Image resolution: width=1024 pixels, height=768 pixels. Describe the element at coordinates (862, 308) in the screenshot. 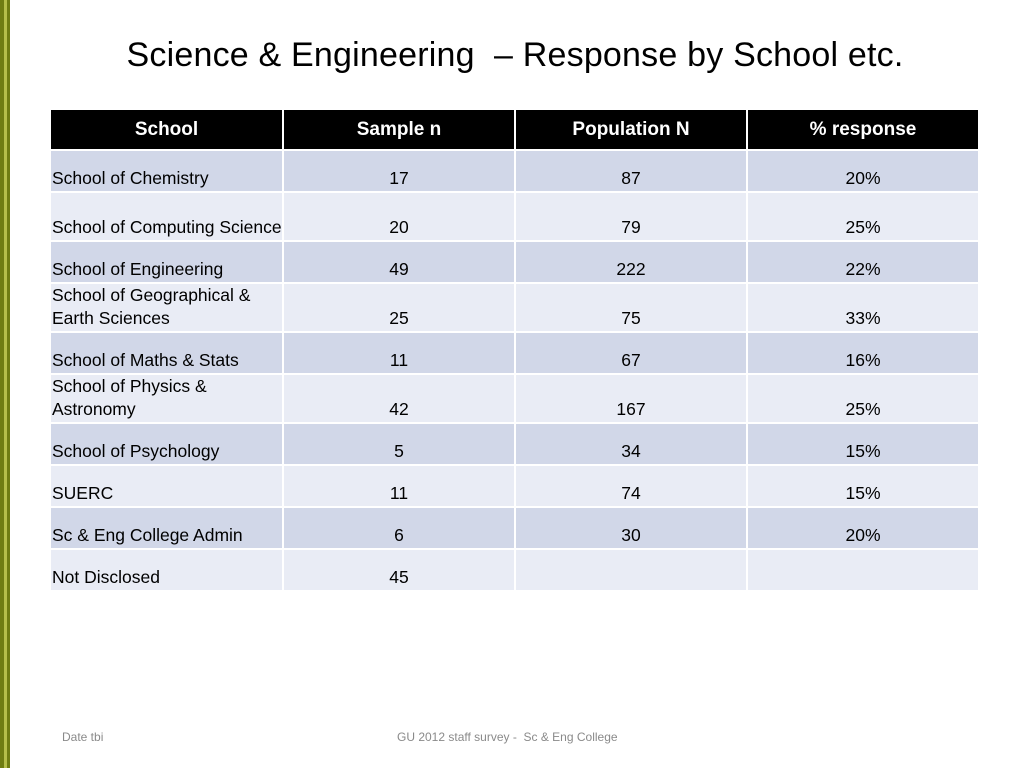

I see `cell-percent-response: 33%` at that location.